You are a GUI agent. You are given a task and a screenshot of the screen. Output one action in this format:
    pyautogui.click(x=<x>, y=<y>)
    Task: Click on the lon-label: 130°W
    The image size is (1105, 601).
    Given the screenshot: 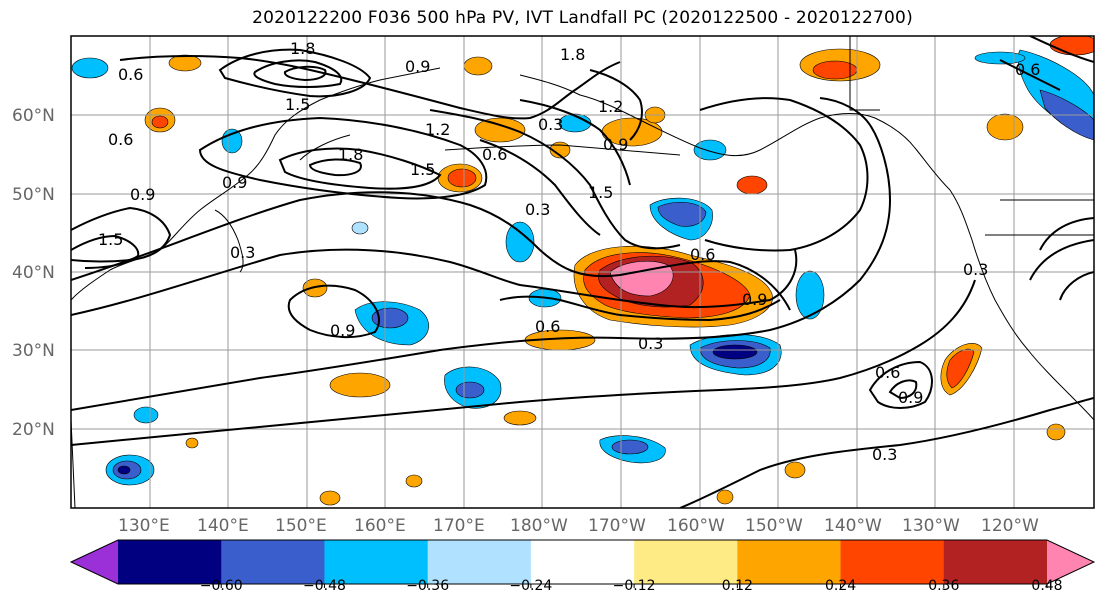 What is the action you would take?
    pyautogui.click(x=931, y=526)
    